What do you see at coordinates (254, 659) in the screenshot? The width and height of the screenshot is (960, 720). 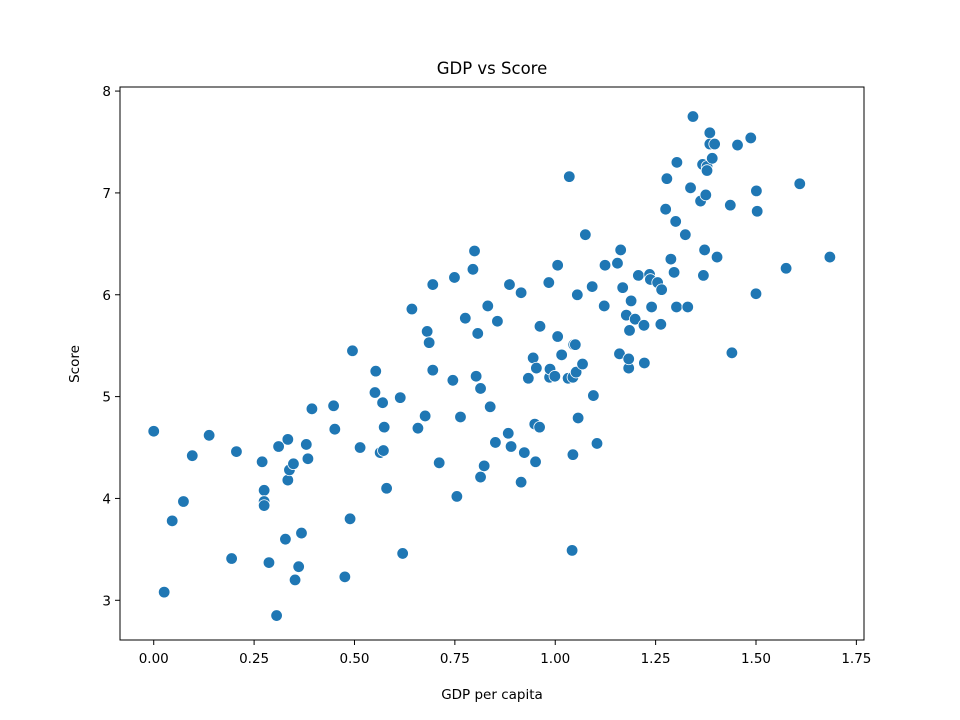 I see `x-tick-label: 0.25` at bounding box center [254, 659].